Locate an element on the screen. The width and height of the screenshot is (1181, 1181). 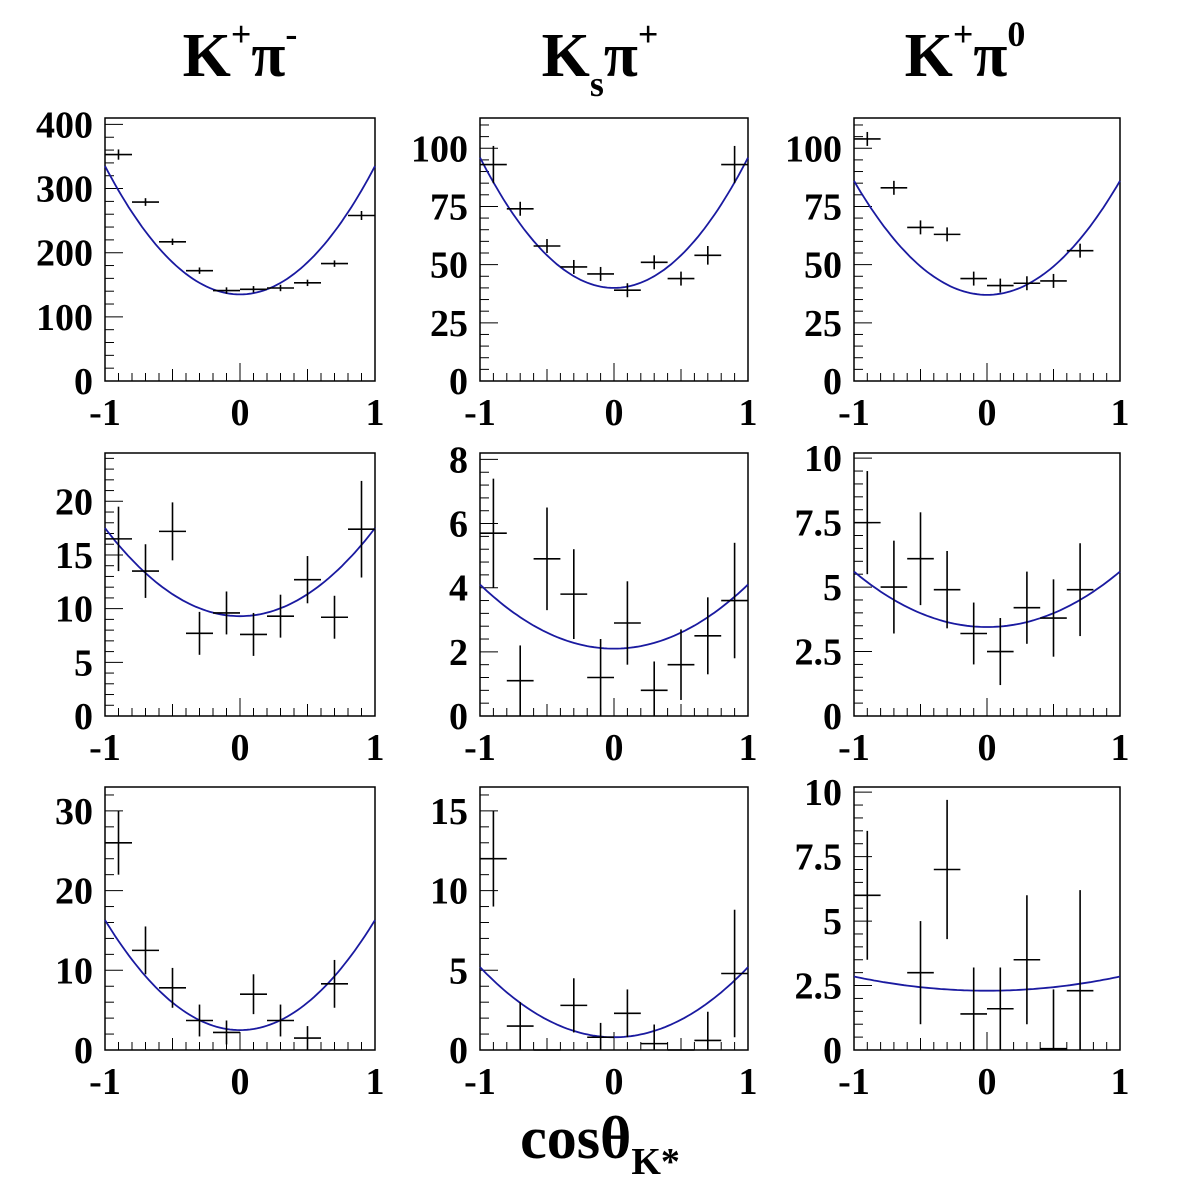
panel-5: 02.557.510-1 0 1 is located at coordinates (962, 603).